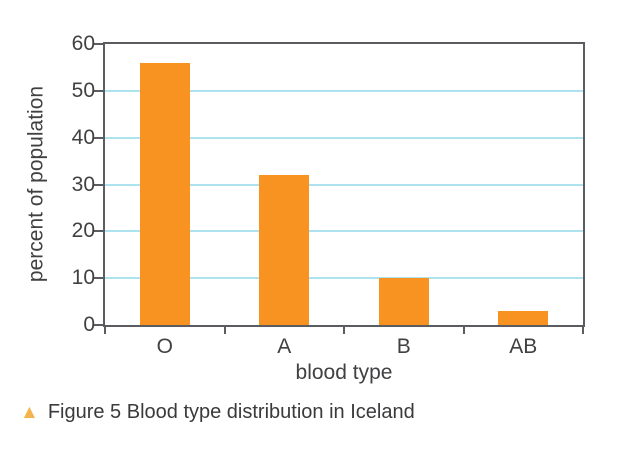 The image size is (634, 462). I want to click on x-tick-label-B: B, so click(403, 346).